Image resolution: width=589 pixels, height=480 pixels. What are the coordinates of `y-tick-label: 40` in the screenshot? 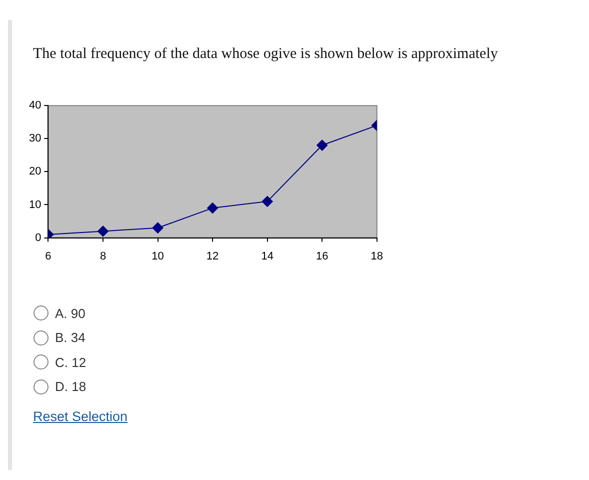 It's located at (35, 106).